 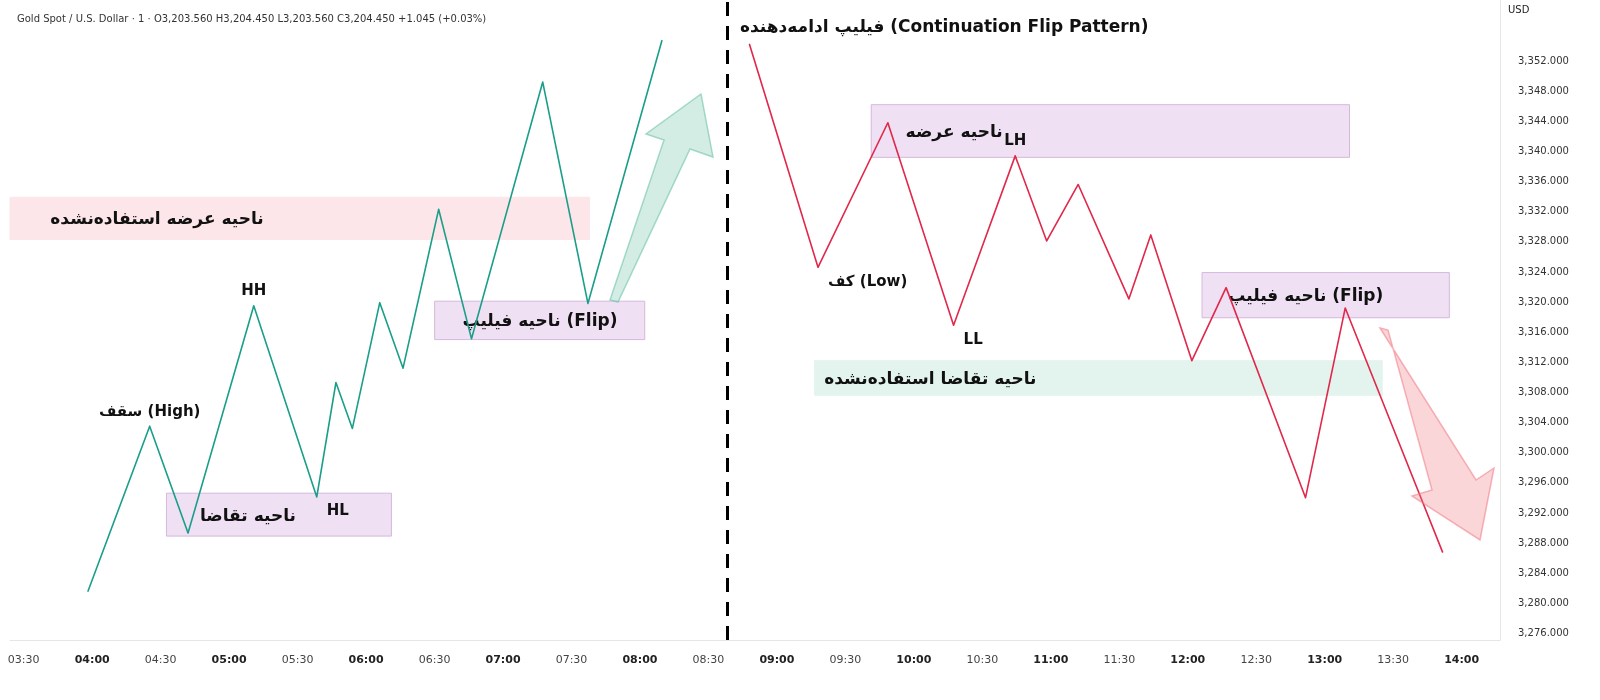 I want to click on y-tick-label: 3,320.000, so click(x=1543, y=301).